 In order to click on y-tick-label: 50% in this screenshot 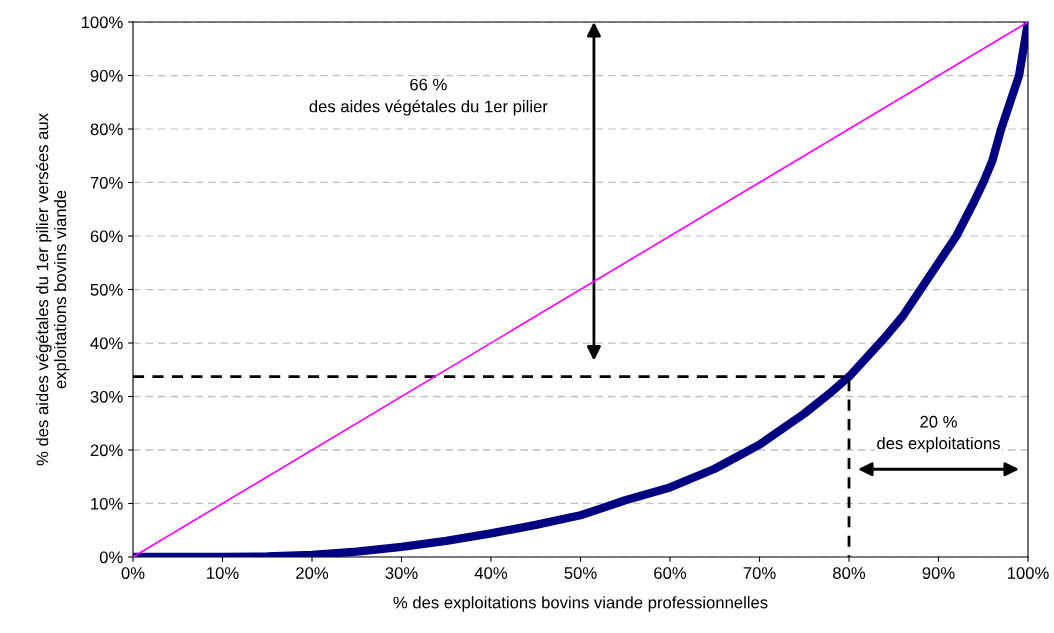, I will do `click(106, 289)`.